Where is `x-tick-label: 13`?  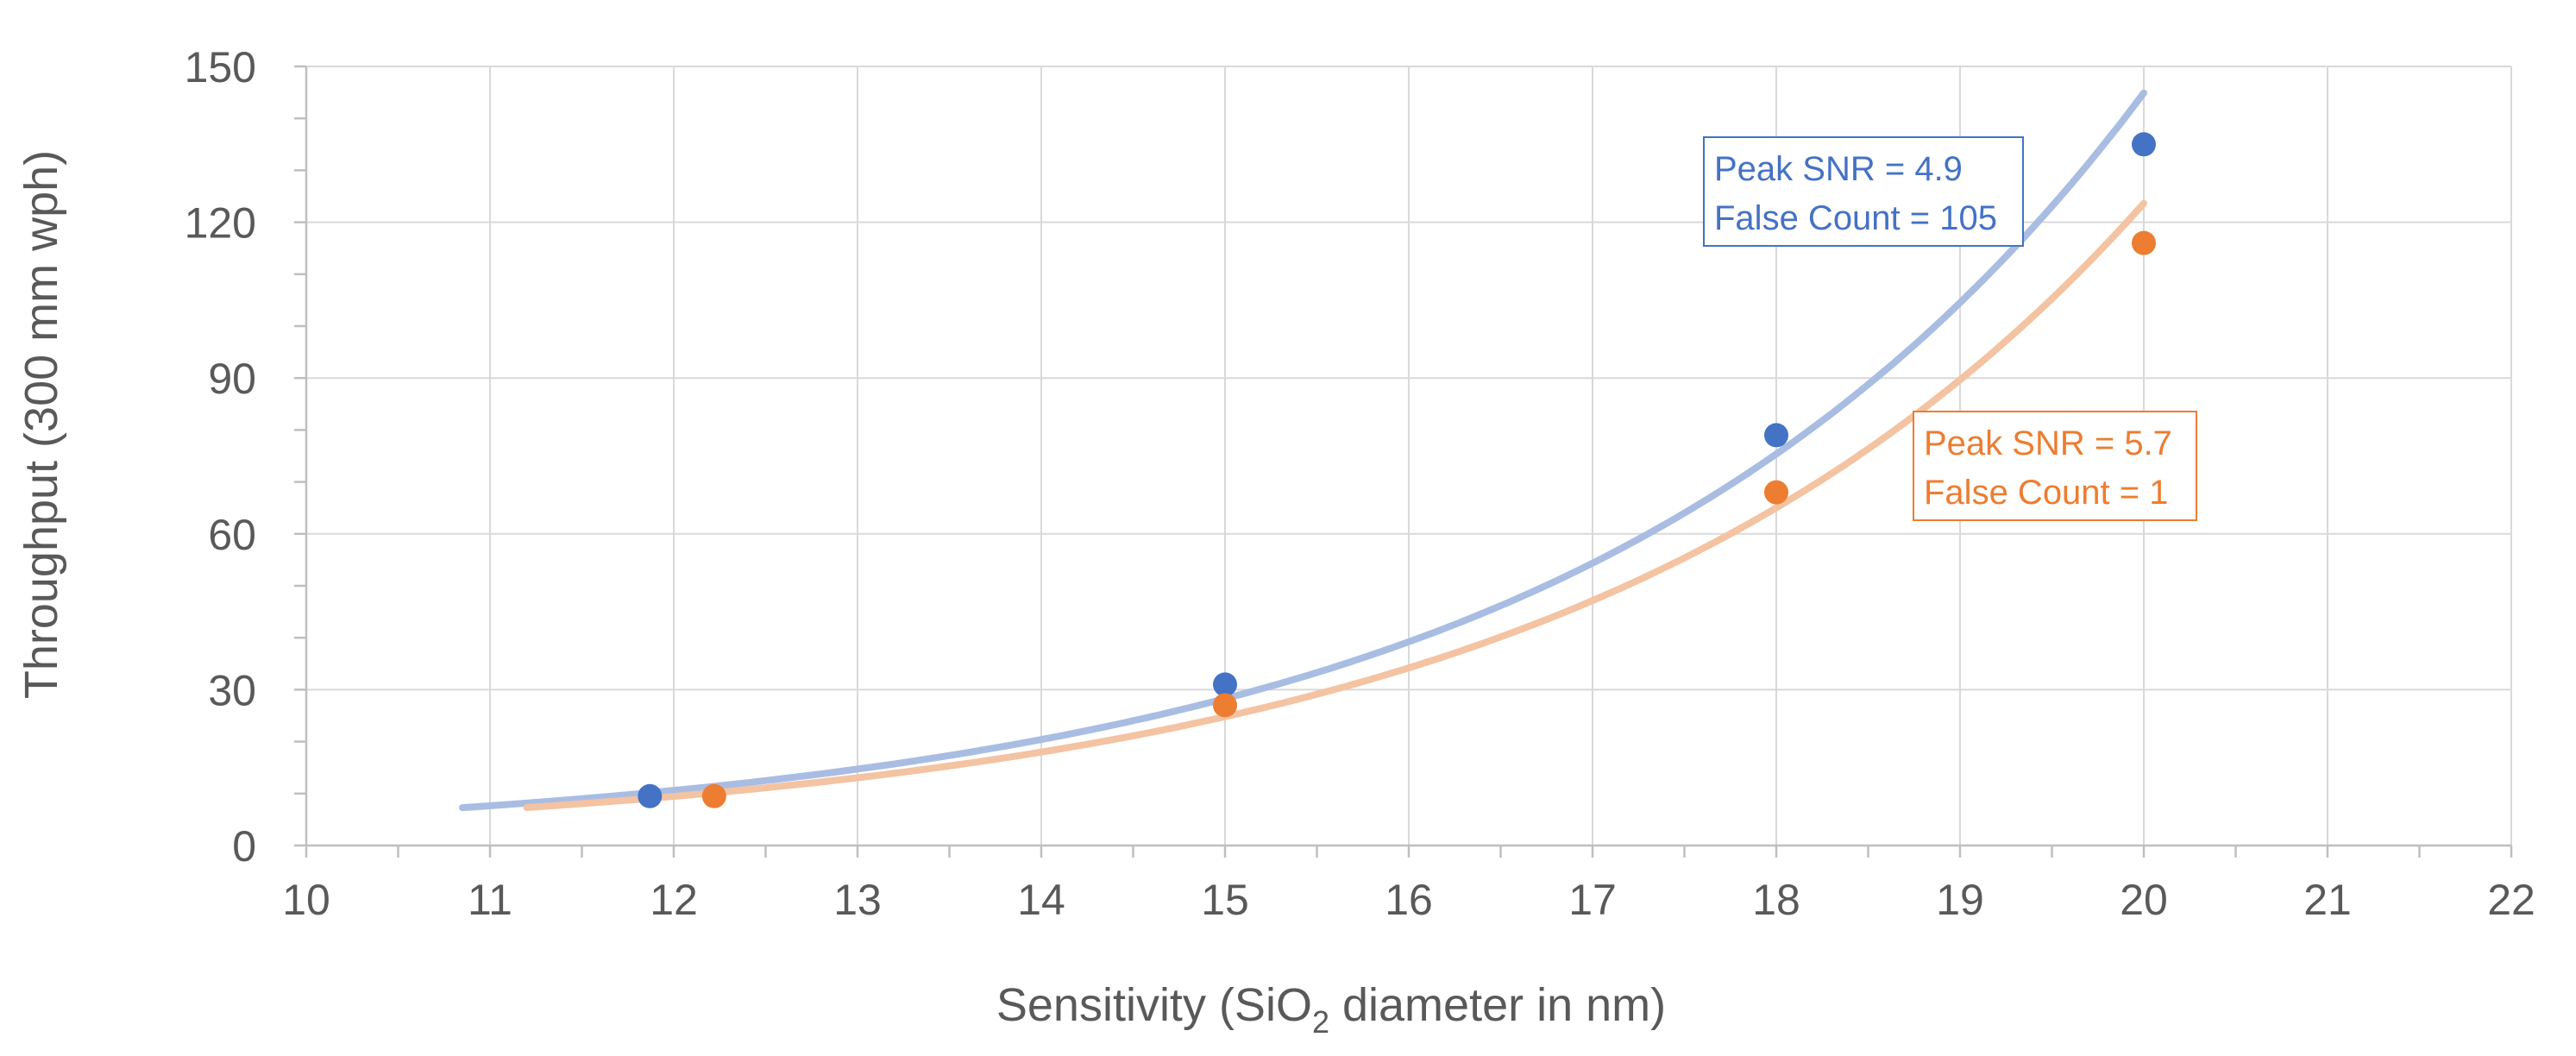 x-tick-label: 13 is located at coordinates (857, 900).